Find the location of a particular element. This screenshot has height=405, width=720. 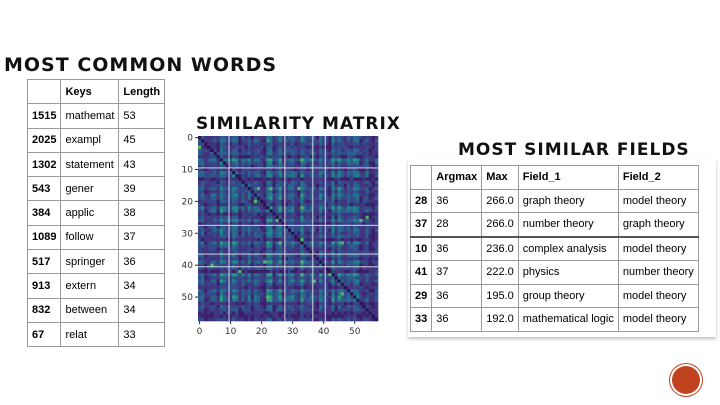

cell-index: 1302 is located at coordinates (44, 164).